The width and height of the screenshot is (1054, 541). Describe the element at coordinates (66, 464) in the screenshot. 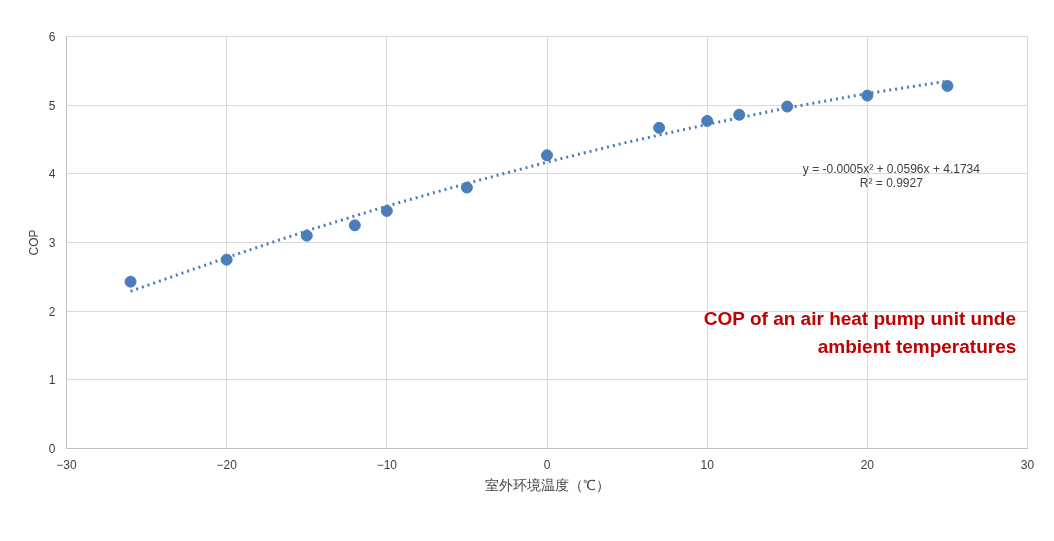

I see `x-tick-label: −30` at that location.